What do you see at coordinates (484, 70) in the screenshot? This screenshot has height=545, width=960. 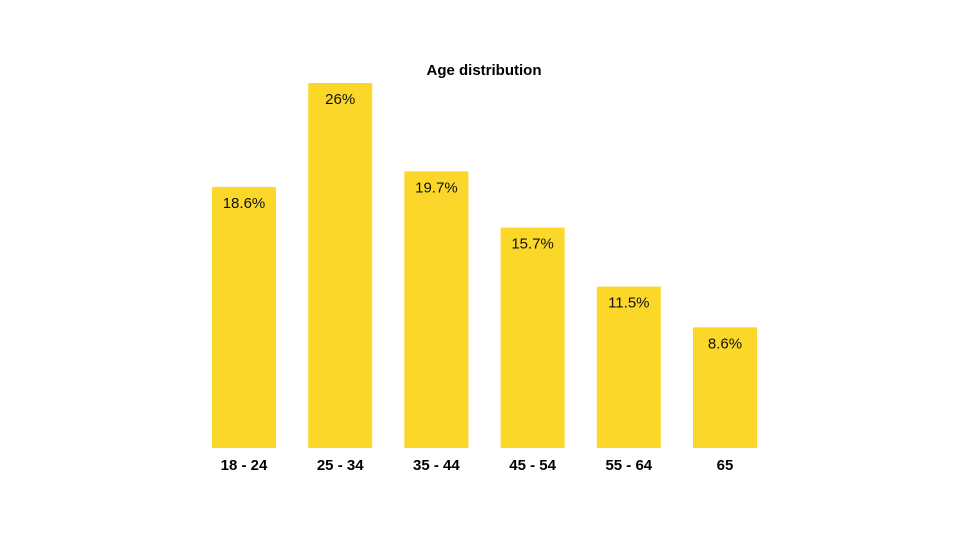 I see `chart-title: Age distribution` at bounding box center [484, 70].